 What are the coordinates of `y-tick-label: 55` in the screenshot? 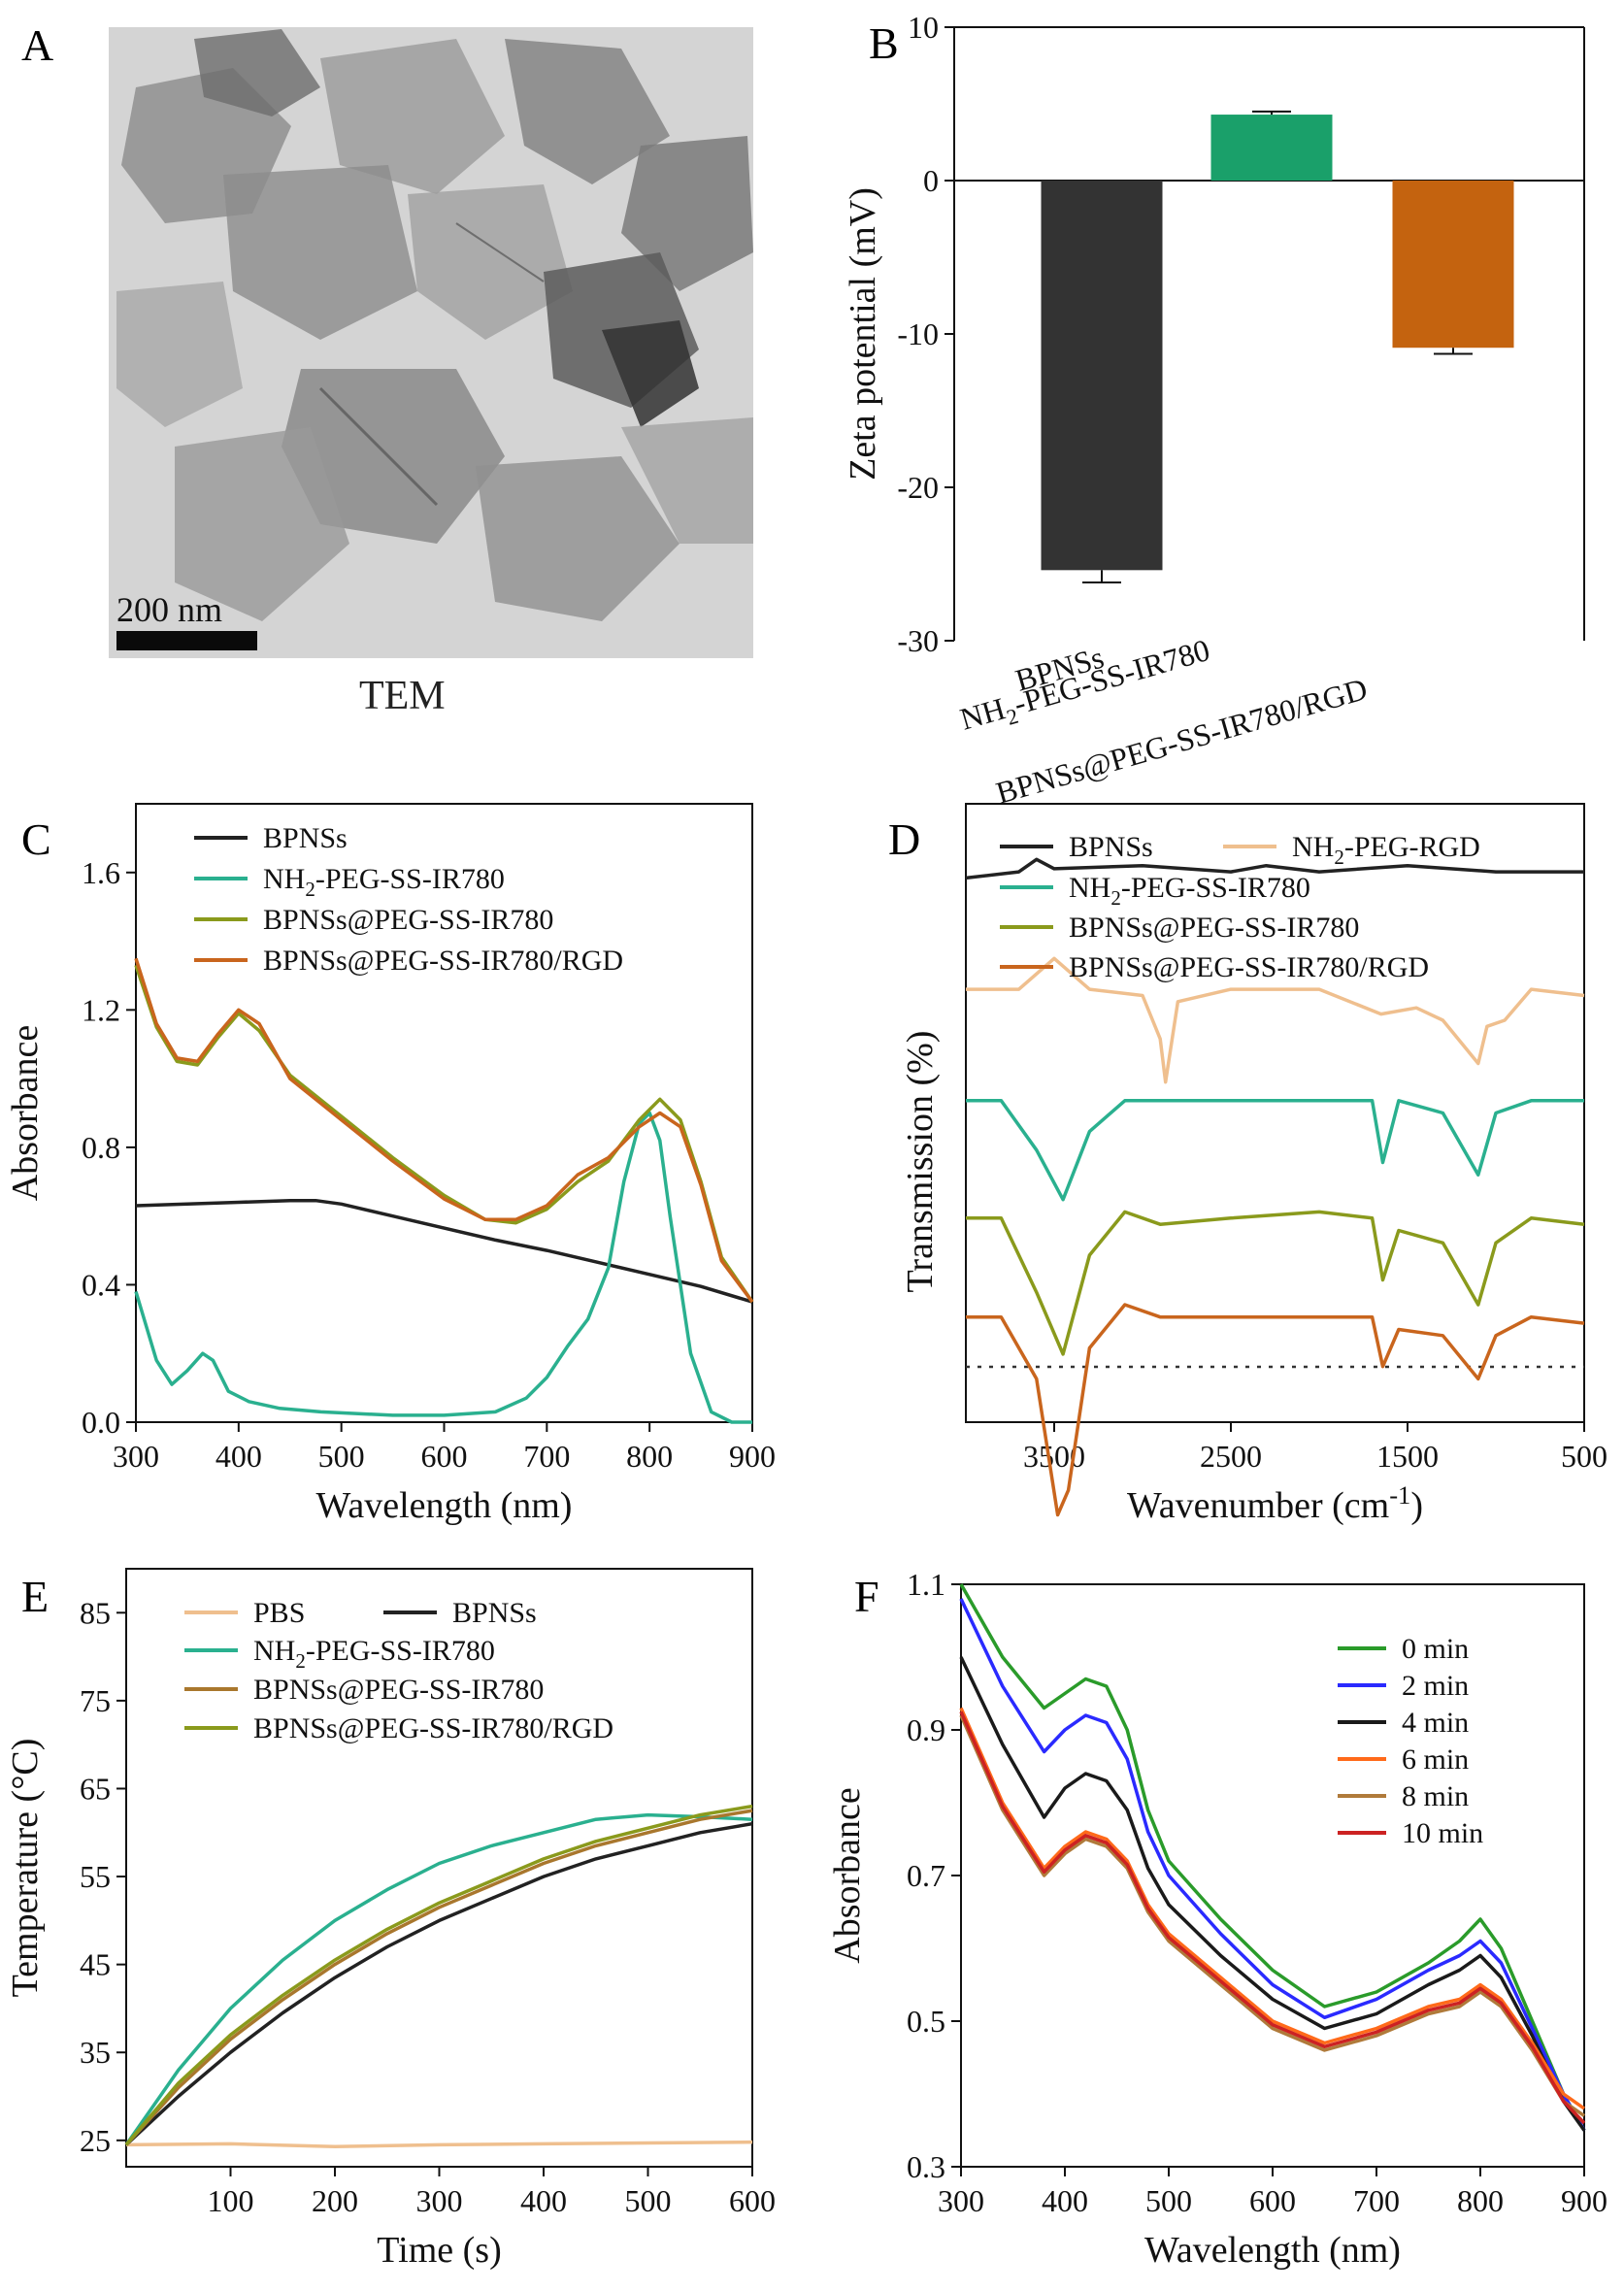 It's located at (95, 1876).